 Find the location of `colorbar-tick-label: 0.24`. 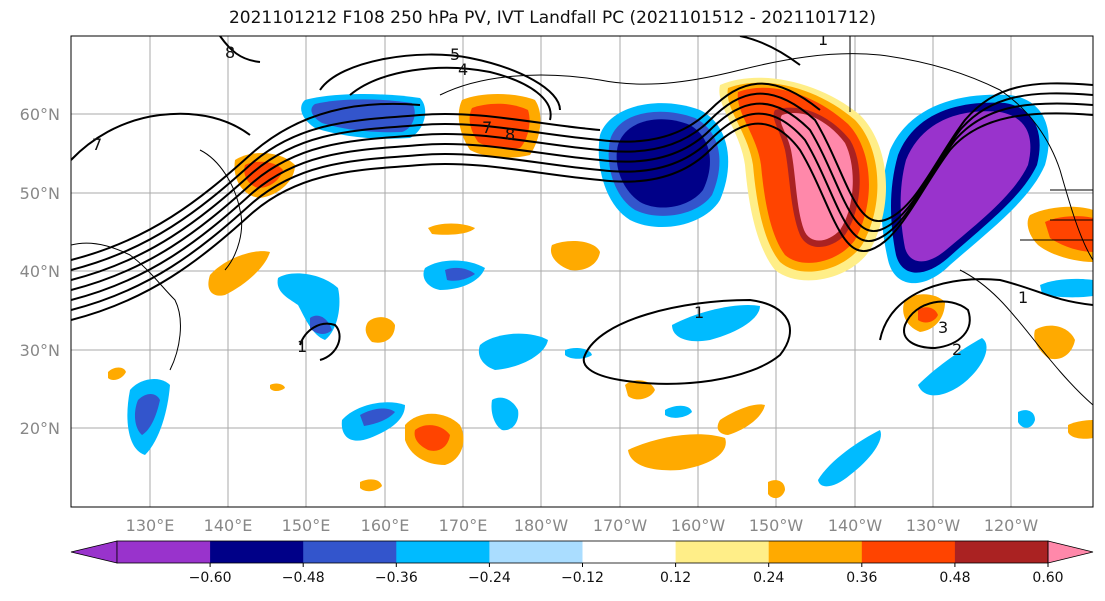

colorbar-tick-label: 0.24 is located at coordinates (768, 578).